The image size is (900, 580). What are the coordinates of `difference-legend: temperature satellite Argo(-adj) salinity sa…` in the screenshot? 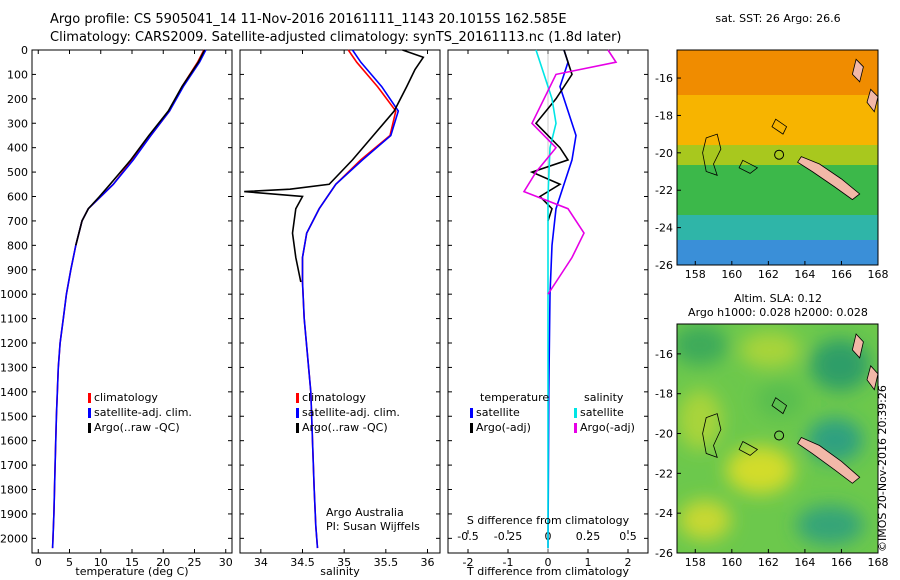 It's located at (552, 412).